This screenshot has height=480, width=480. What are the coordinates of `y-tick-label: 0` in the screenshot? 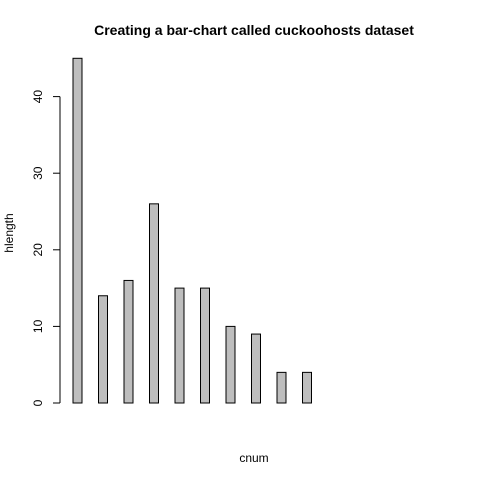 It's located at (38, 402).